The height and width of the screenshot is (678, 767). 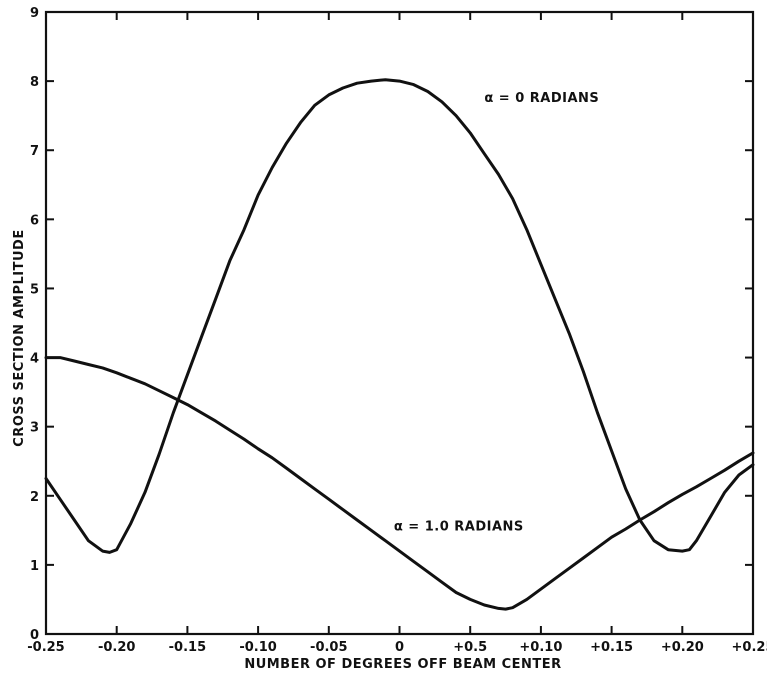 I want to click on y-axis-title: CROSS SECTION AMPLITUDE, so click(x=19, y=337).